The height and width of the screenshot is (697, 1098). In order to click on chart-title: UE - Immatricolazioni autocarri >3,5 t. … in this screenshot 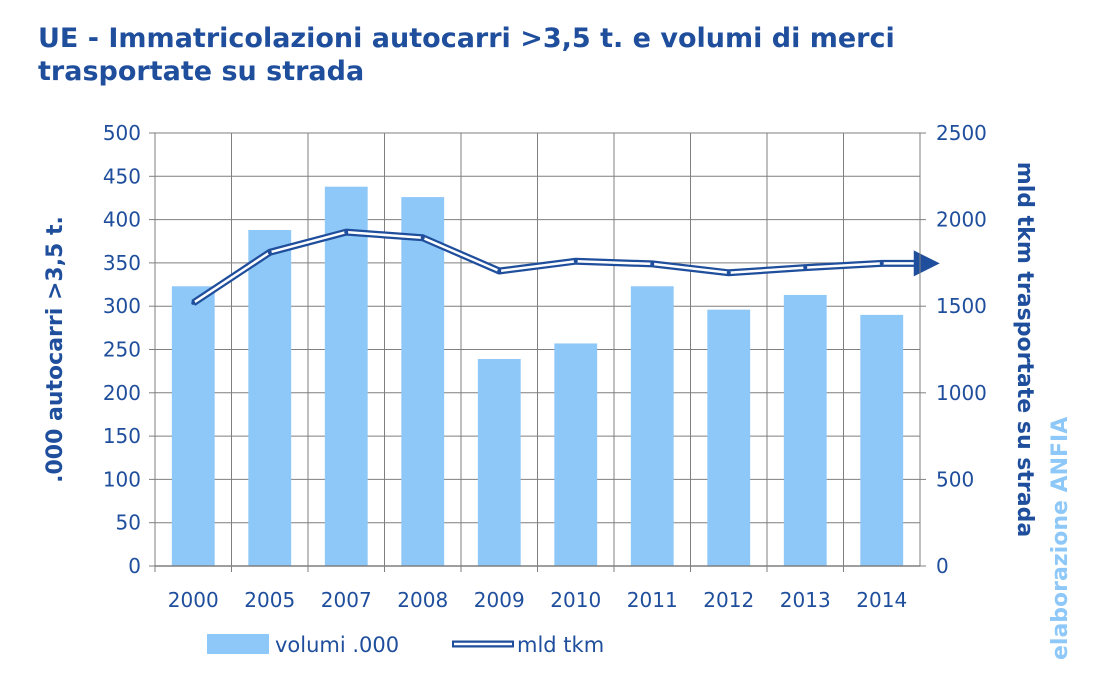, I will do `click(466, 55)`.